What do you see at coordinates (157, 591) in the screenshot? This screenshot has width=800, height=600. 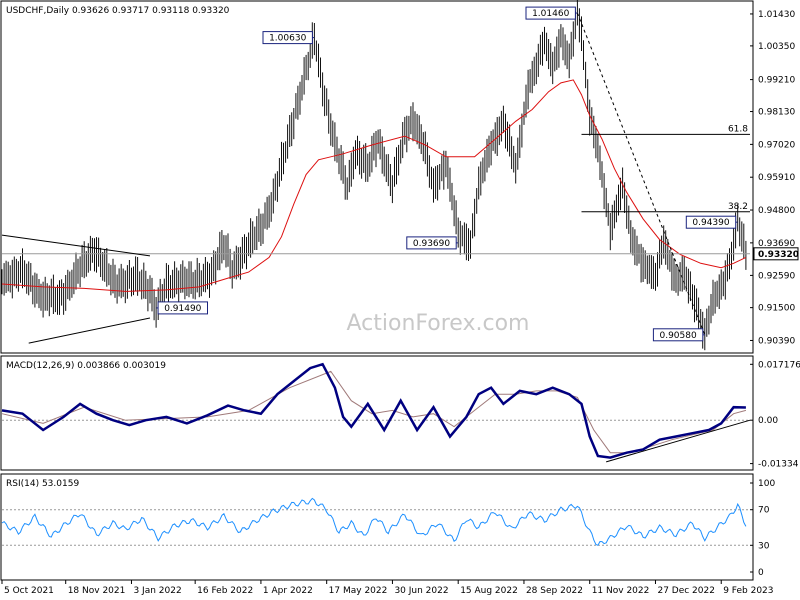 I see `x-tick-label: 3 Jan 2022` at bounding box center [157, 591].